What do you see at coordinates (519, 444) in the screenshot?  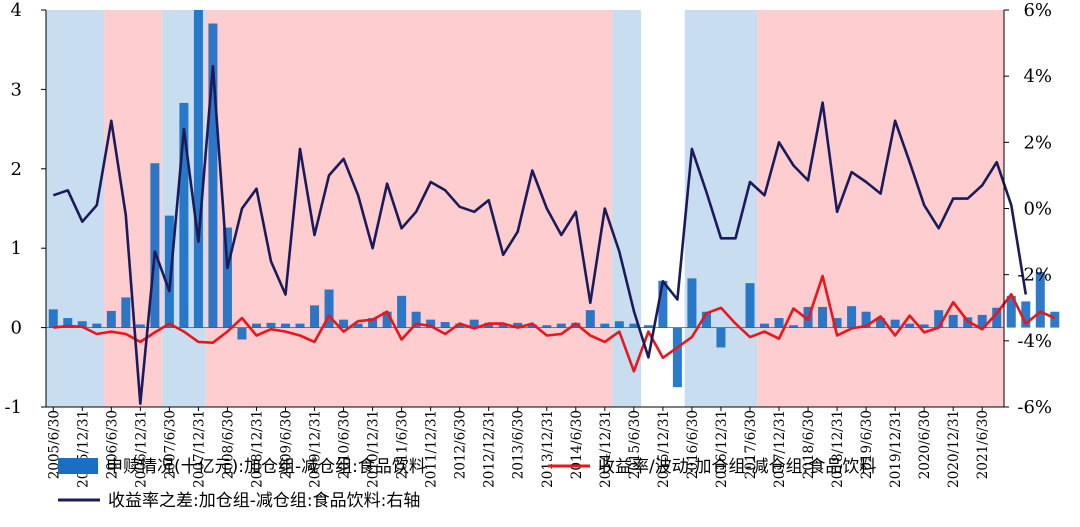 I see `x-tick-label: 2013/6/30` at bounding box center [519, 444].